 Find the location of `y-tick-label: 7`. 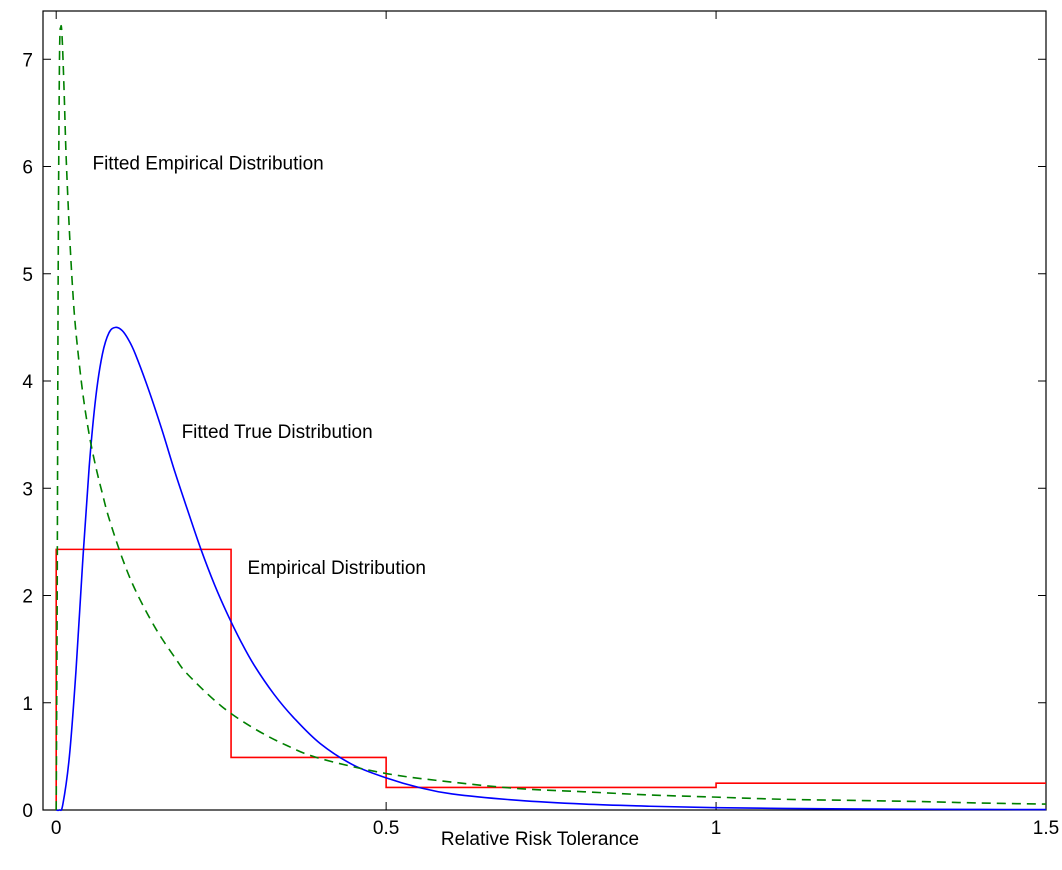

y-tick-label: 7 is located at coordinates (27, 60).